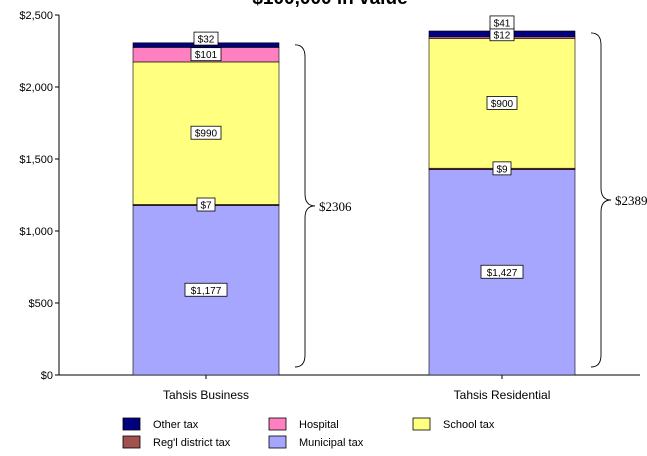 Image resolution: width=647 pixels, height=456 pixels. Describe the element at coordinates (502, 395) in the screenshot. I see `category-label: Tahsis Residential` at that location.